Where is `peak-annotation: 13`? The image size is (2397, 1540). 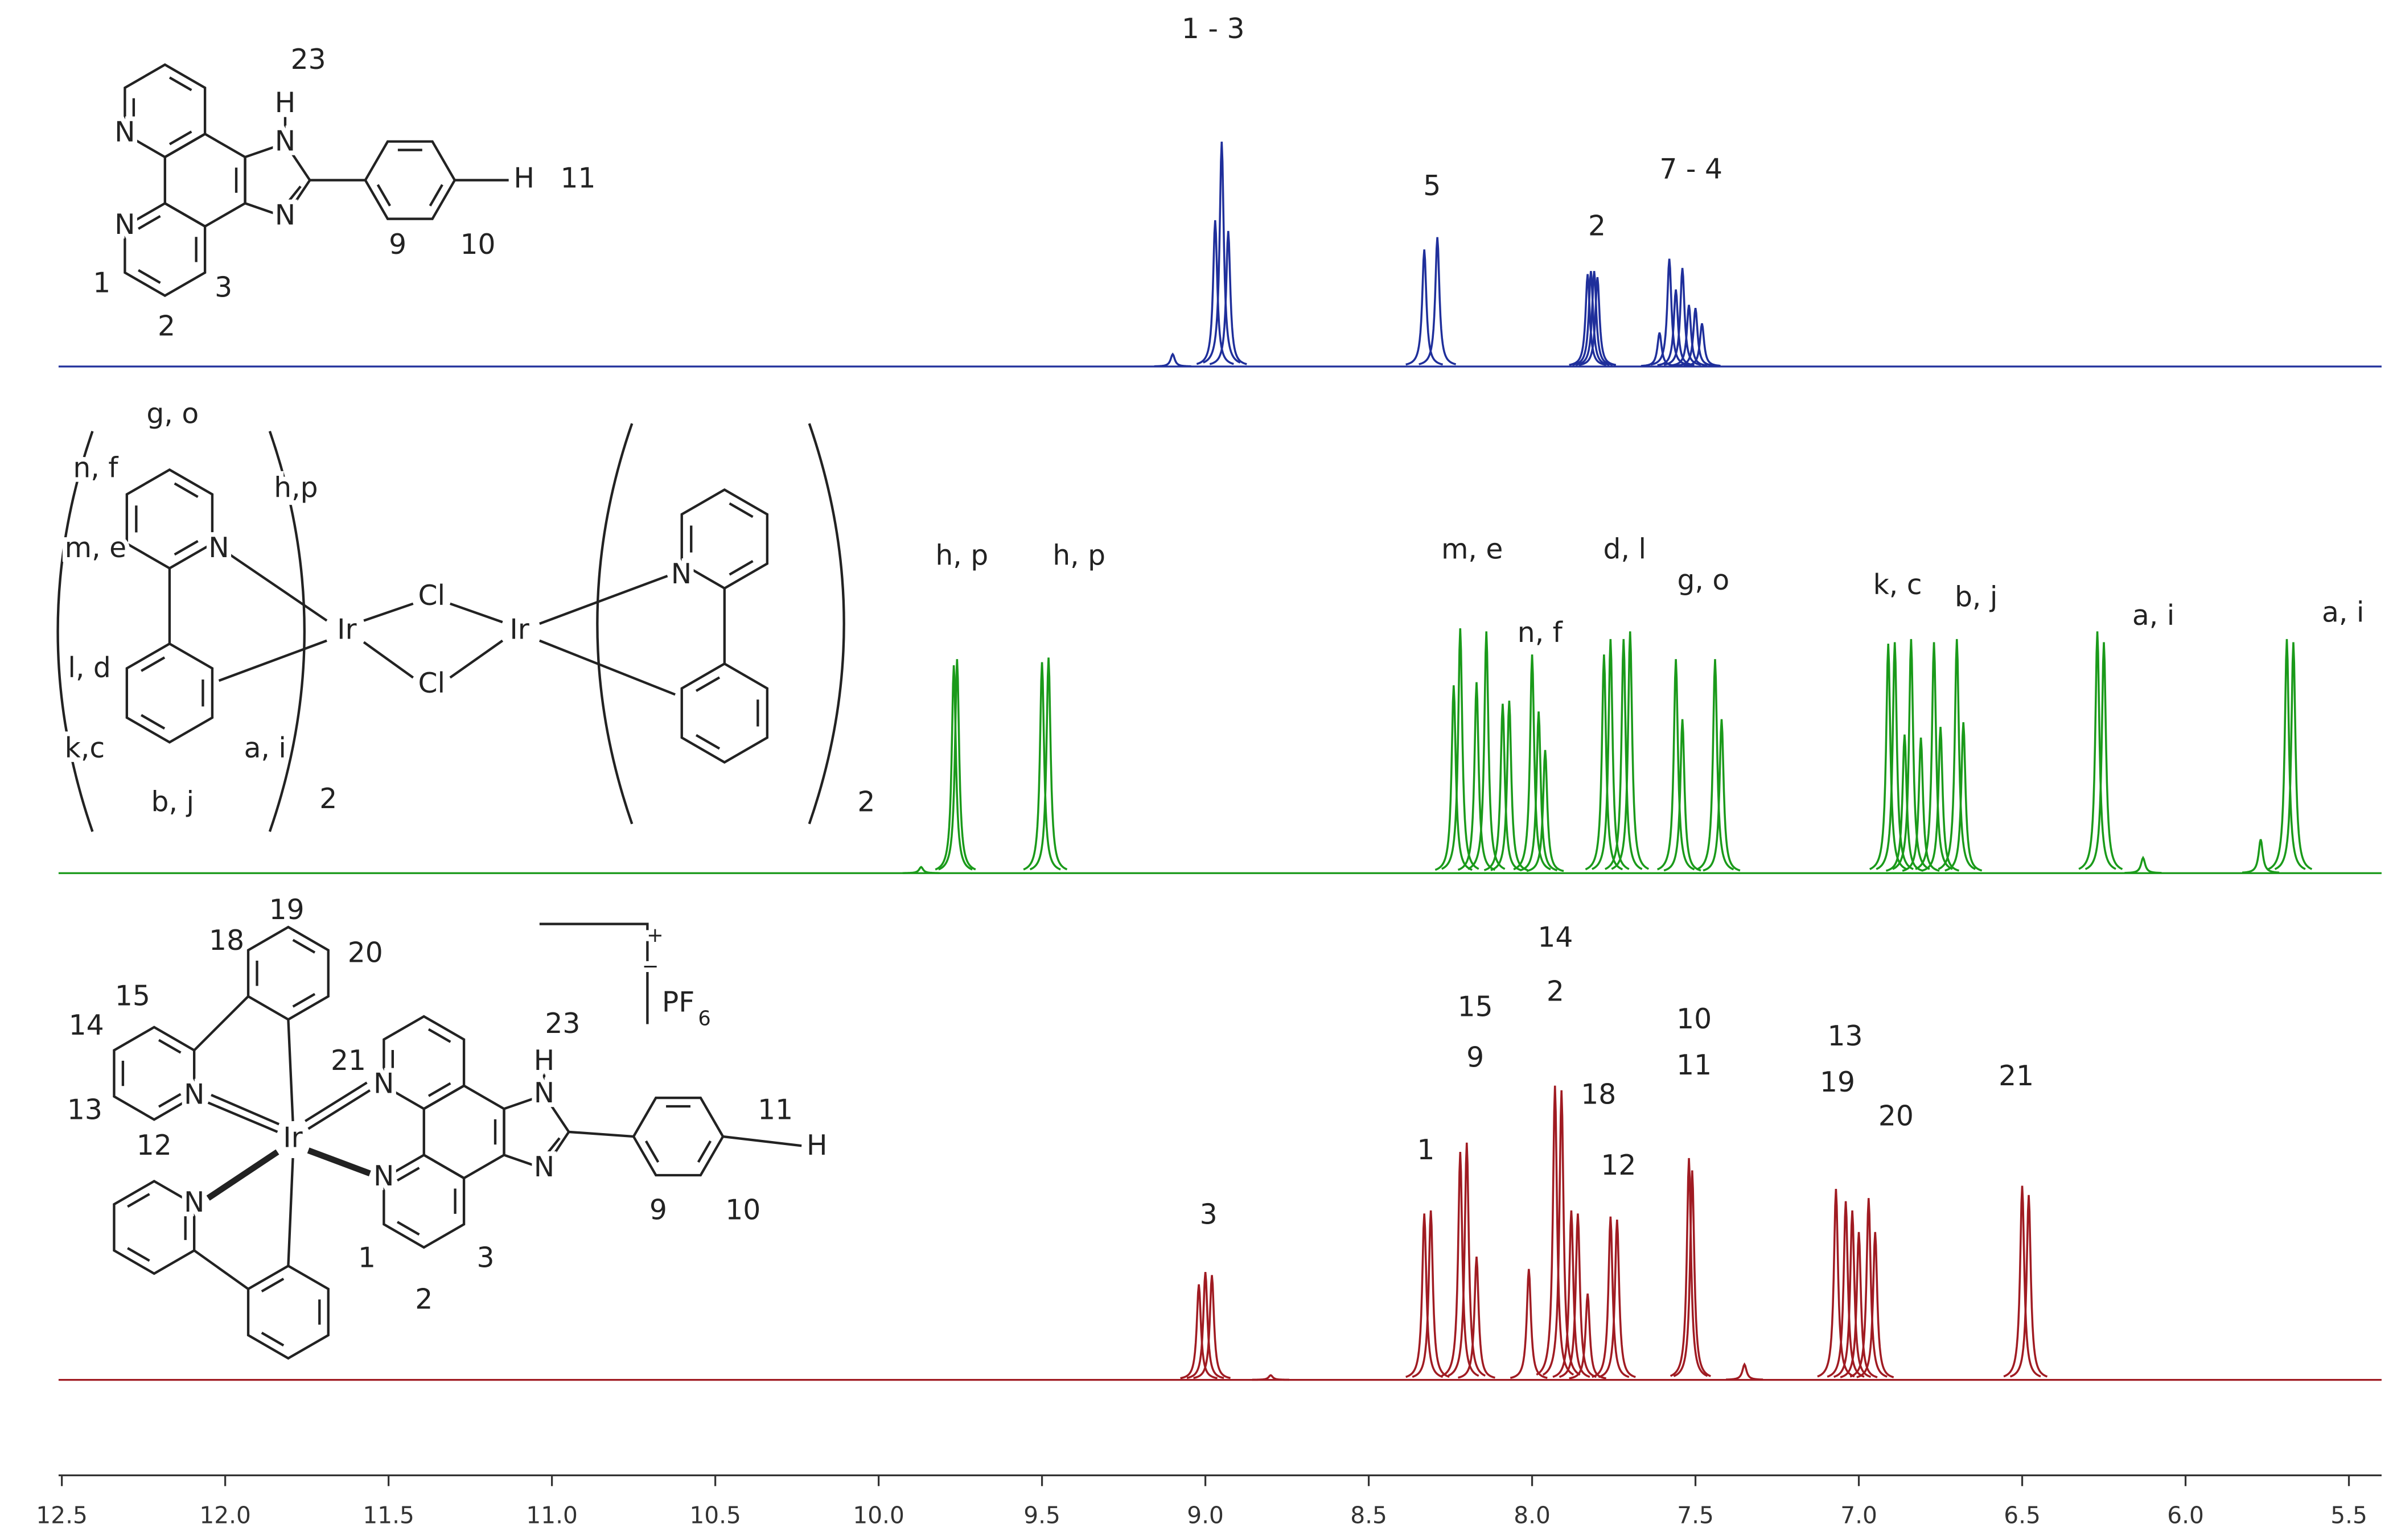 peak-annotation: 13 is located at coordinates (1845, 1036).